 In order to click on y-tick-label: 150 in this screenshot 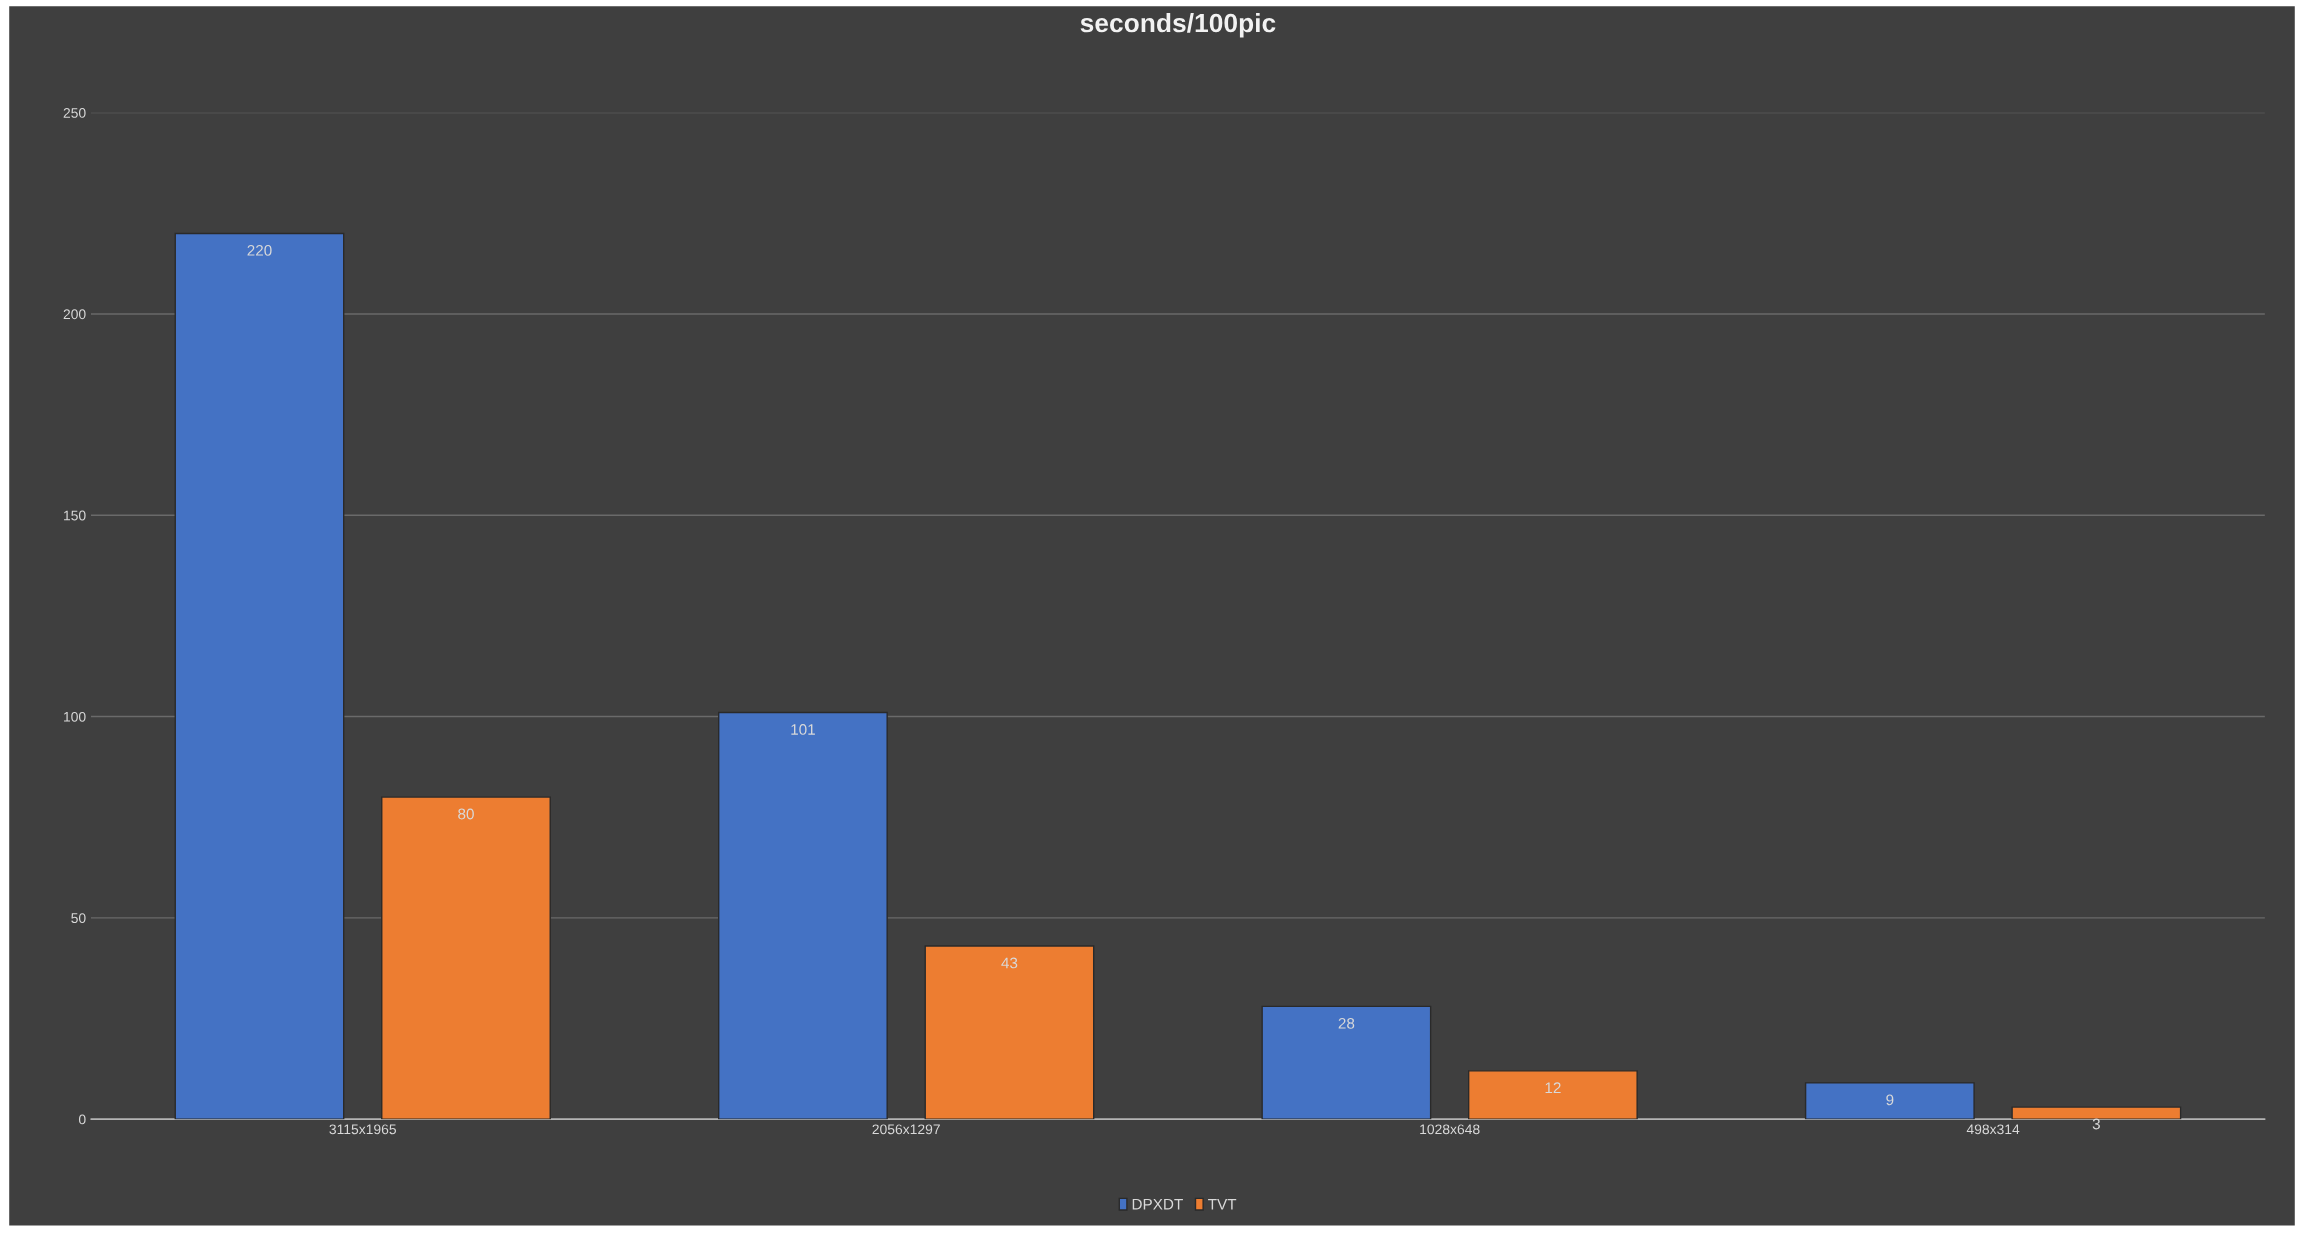, I will do `click(75, 515)`.